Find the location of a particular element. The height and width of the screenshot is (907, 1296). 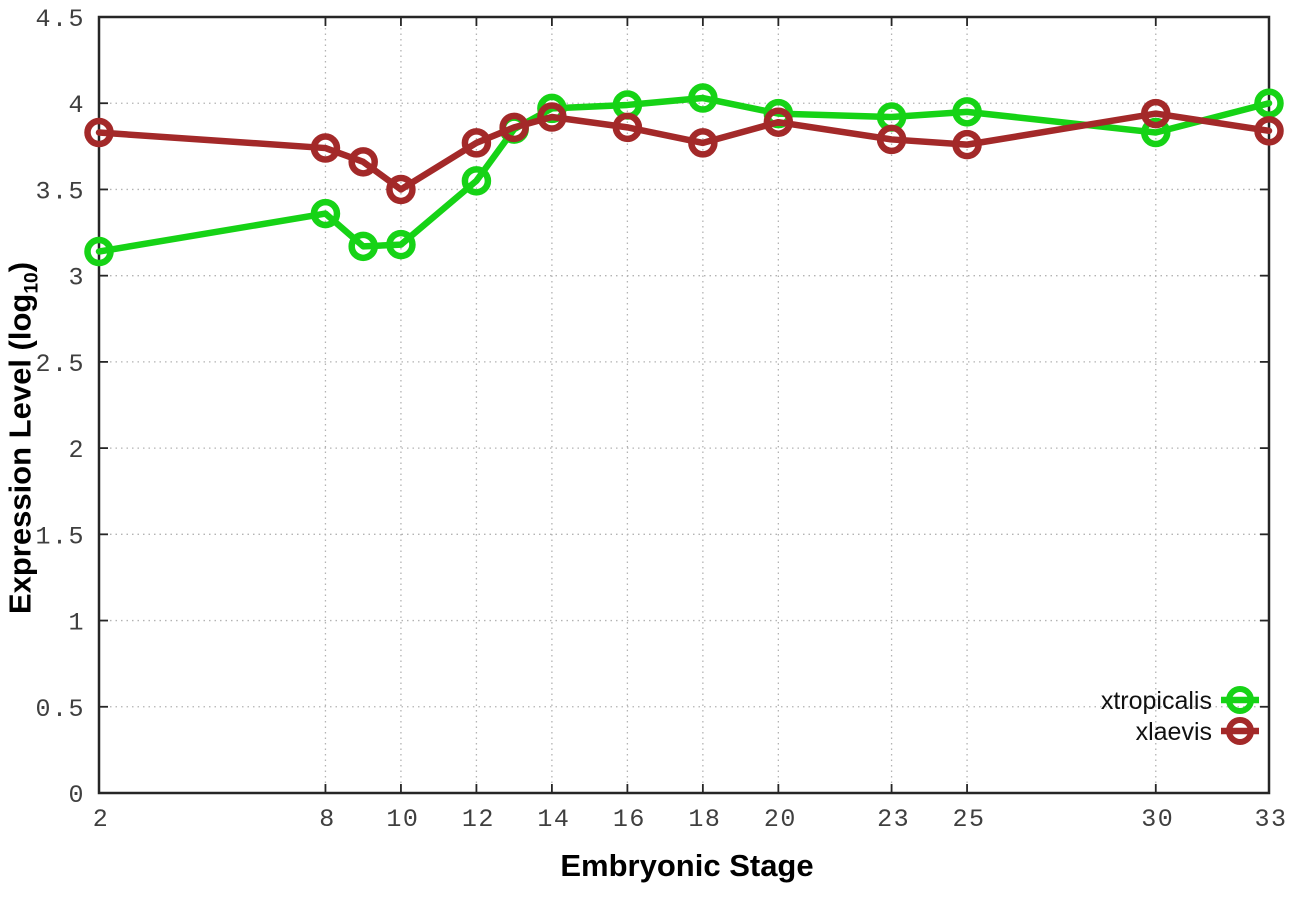

y-axis-title-end: ) is located at coordinates (20, 267).